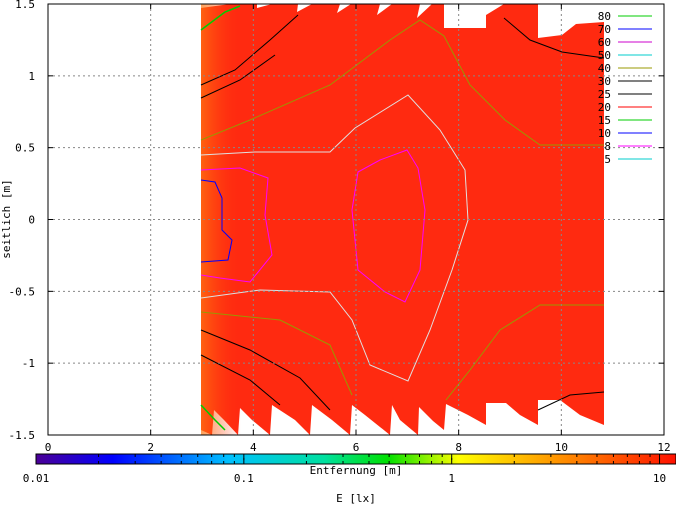 Image resolution: width=676 pixels, height=505 pixels. I want to click on y-tick-label: 0.5, so click(25, 148).